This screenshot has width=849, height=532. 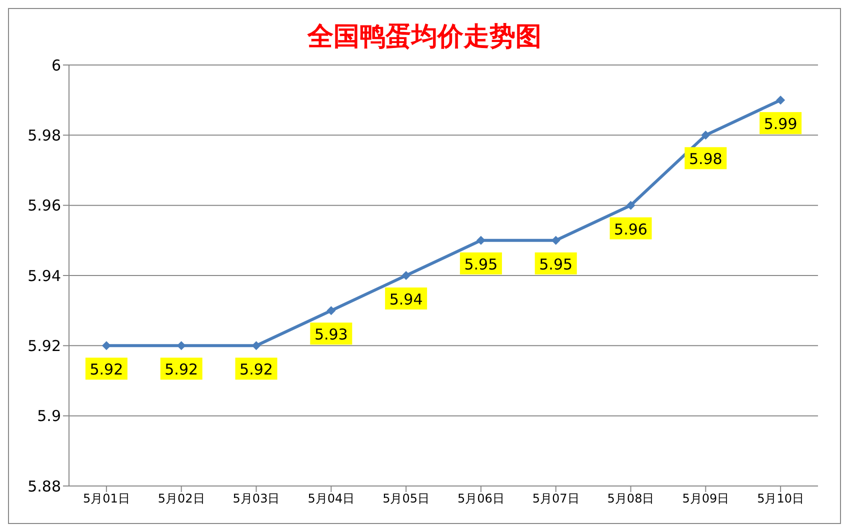 I want to click on y-tick-label: 5.94, so click(x=44, y=275).